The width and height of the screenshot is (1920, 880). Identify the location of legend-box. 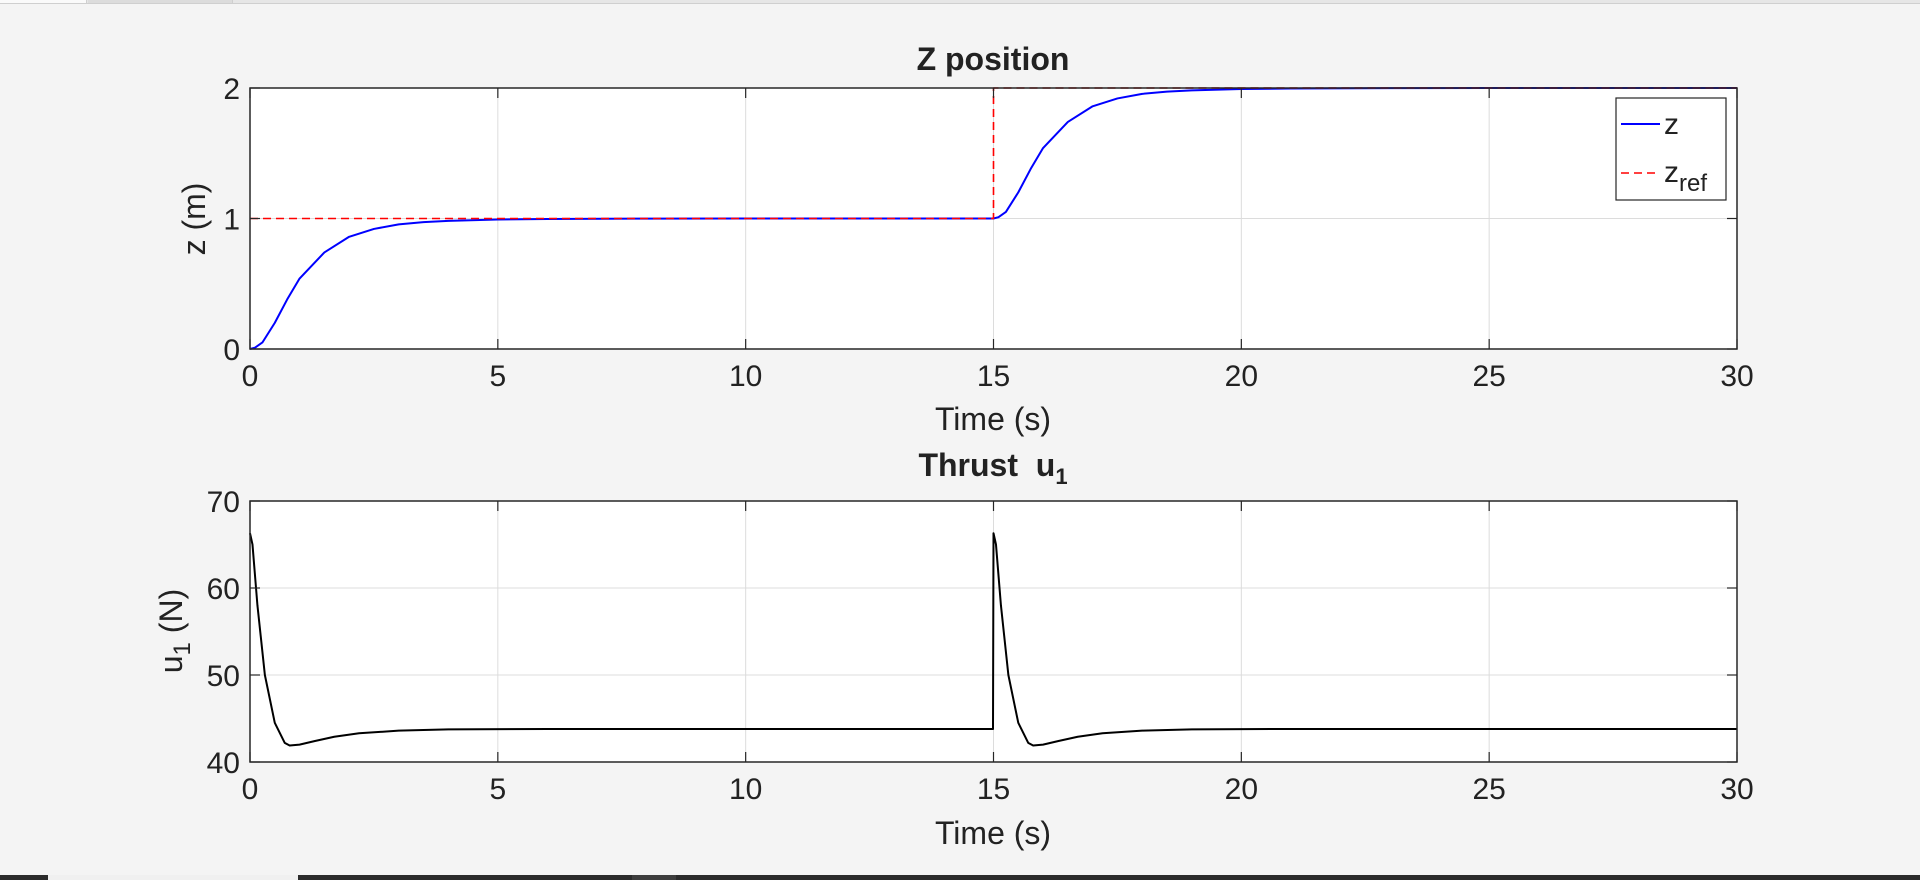
(1671, 149).